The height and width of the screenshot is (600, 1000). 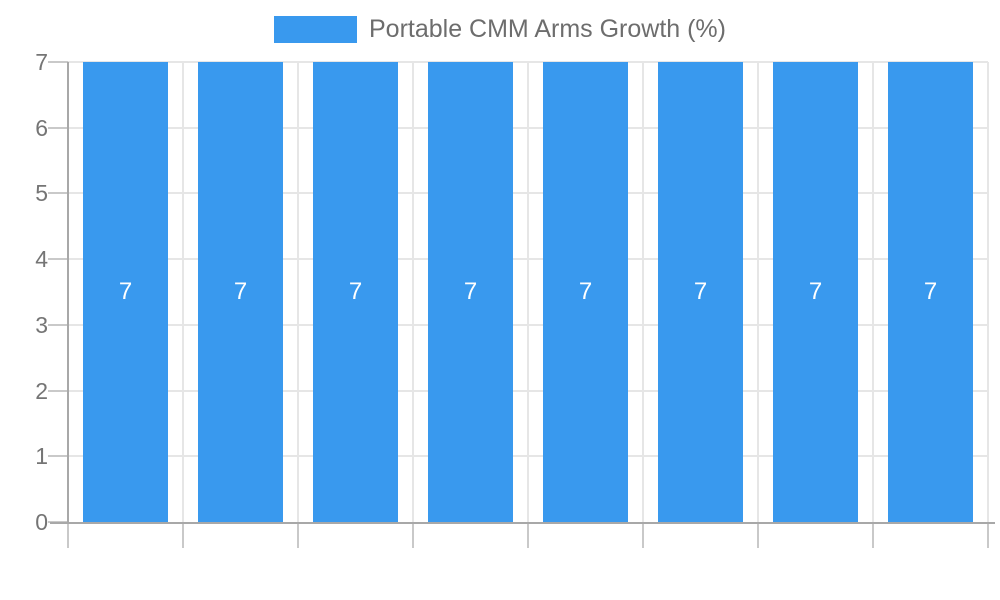 What do you see at coordinates (41, 193) in the screenshot?
I see `y-axis-label: 5` at bounding box center [41, 193].